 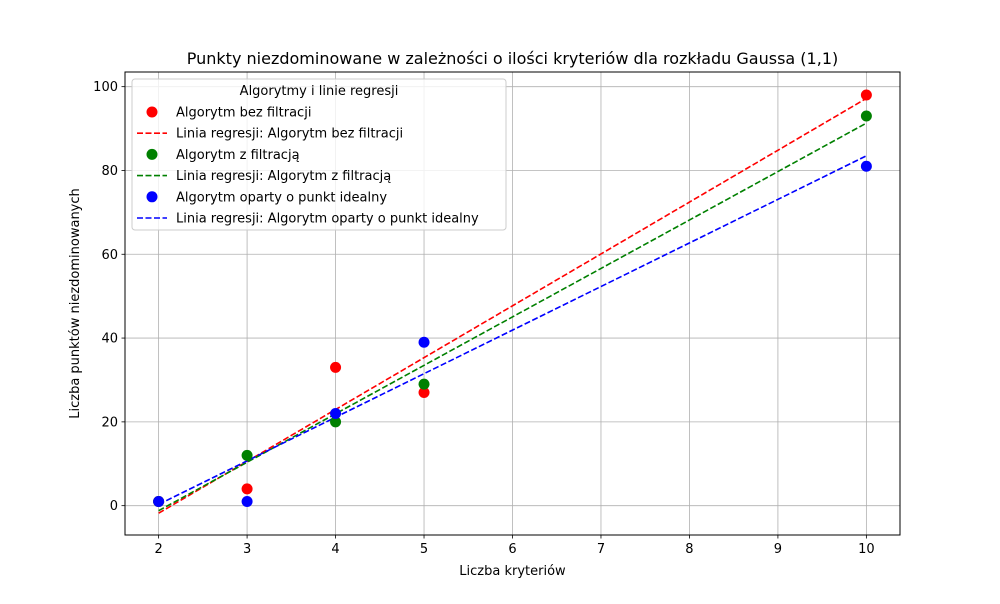 I want to click on x-tick-label: 2, so click(x=158, y=549).